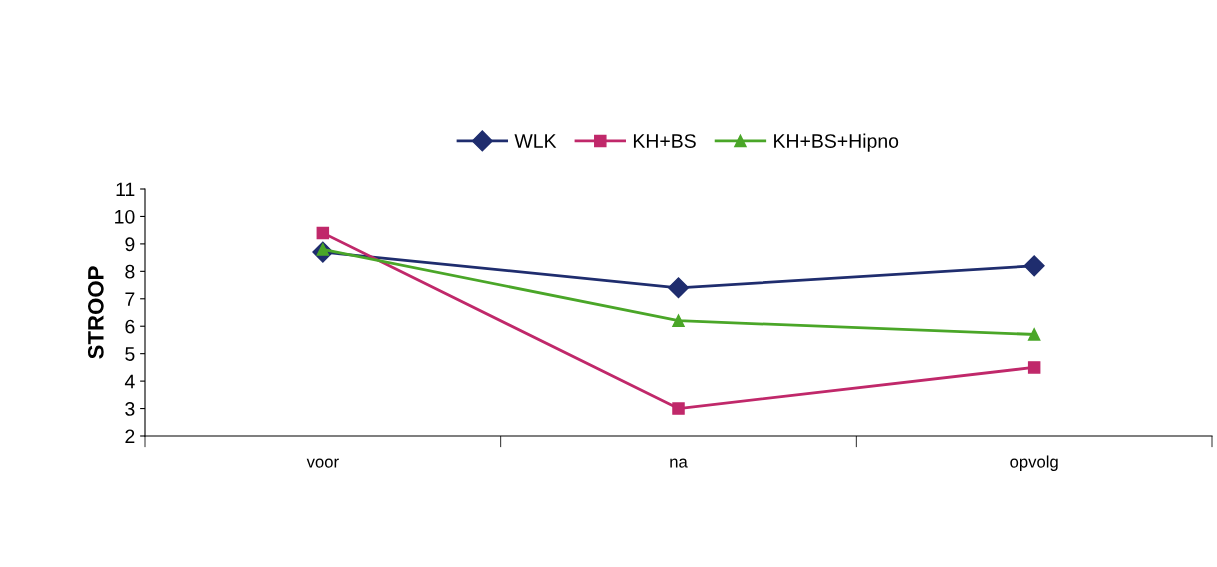 The image size is (1217, 567). What do you see at coordinates (535, 141) in the screenshot?
I see `legend-label: WLK` at bounding box center [535, 141].